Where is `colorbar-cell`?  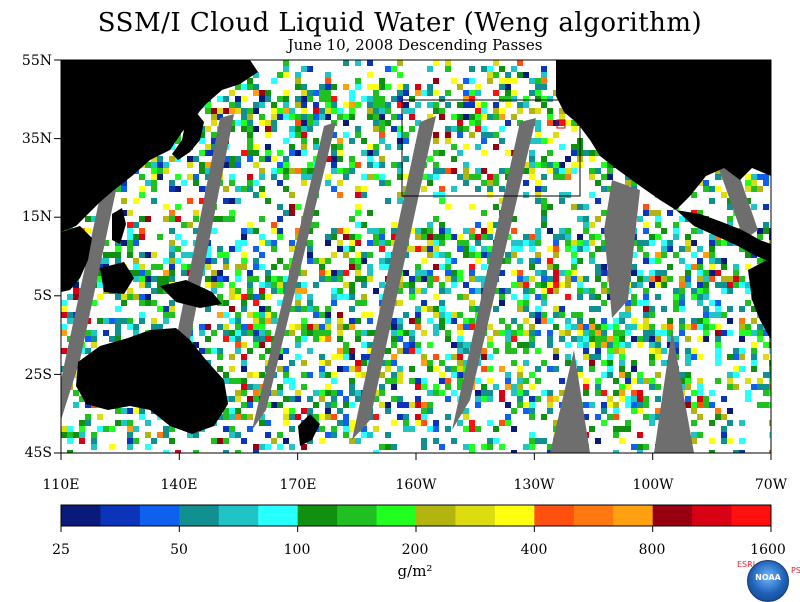 colorbar-cell is located at coordinates (357, 515).